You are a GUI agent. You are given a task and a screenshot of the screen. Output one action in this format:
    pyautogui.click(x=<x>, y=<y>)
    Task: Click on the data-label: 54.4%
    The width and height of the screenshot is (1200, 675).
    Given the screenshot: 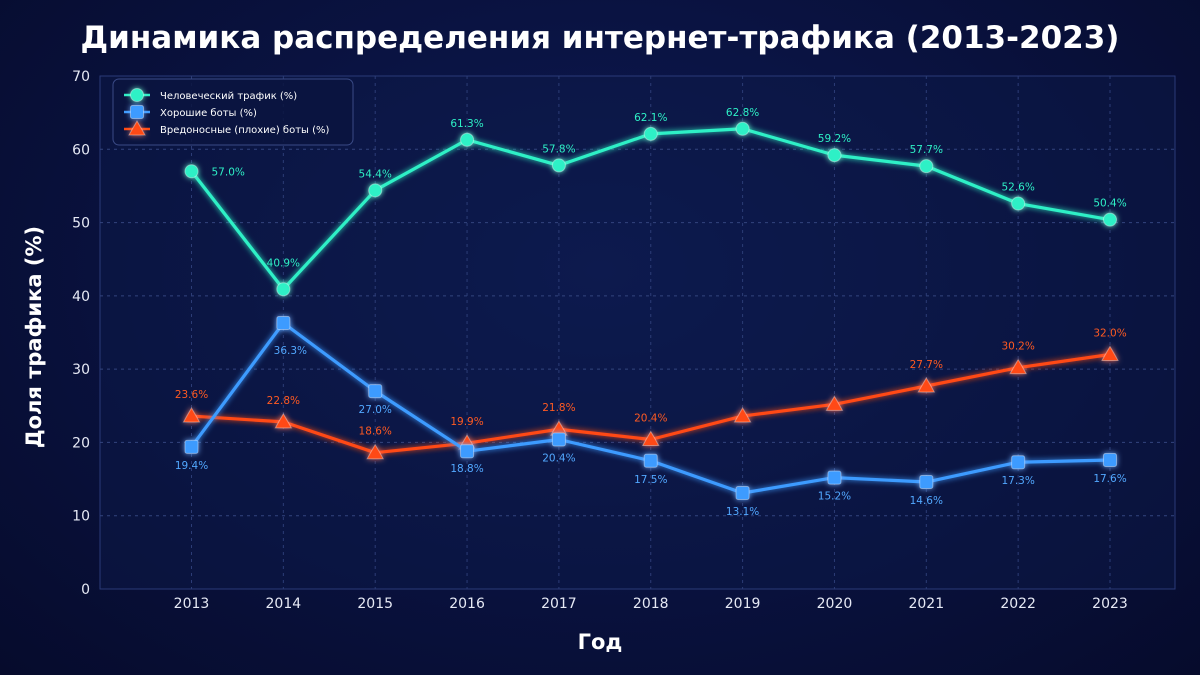 What is the action you would take?
    pyautogui.click(x=375, y=174)
    